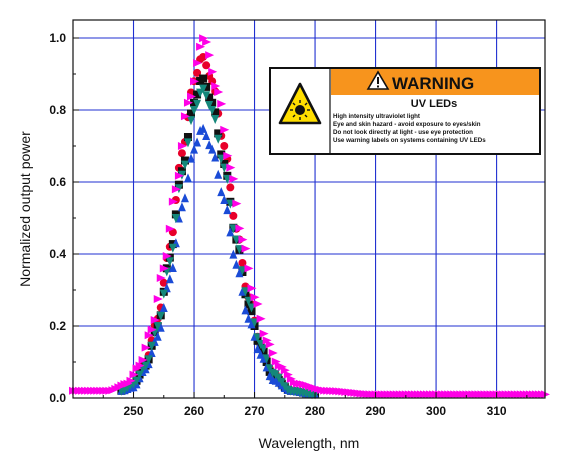 The height and width of the screenshot is (470, 580). Describe the element at coordinates (57, 110) in the screenshot. I see `y-tick-label: 0.8` at that location.